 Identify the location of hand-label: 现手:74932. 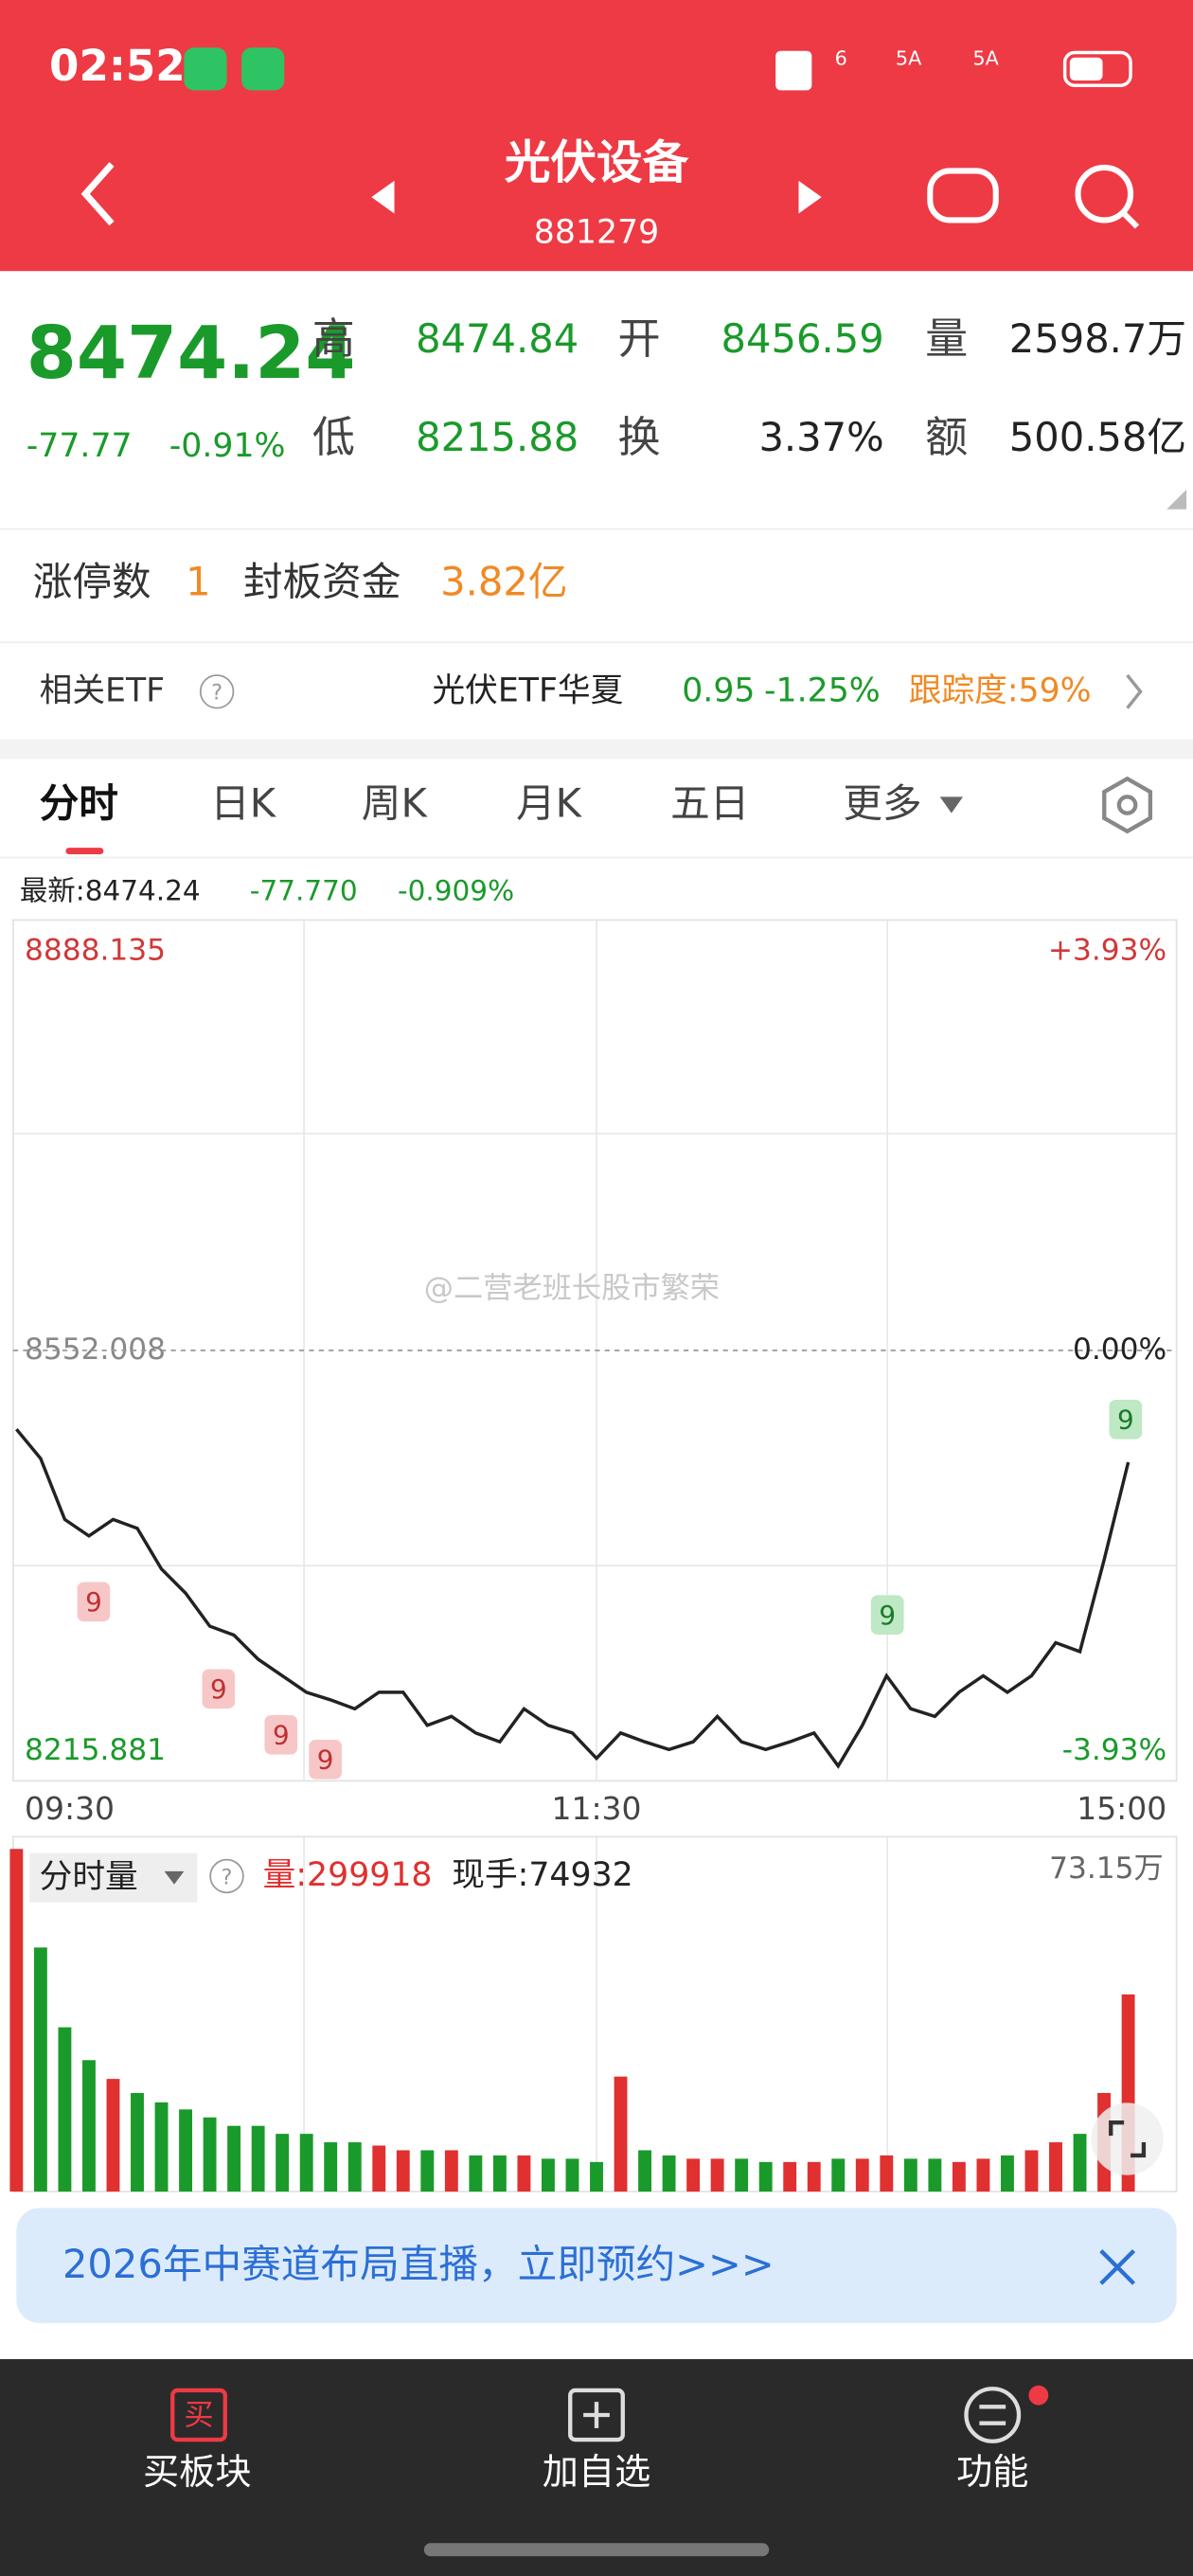
(542, 1875).